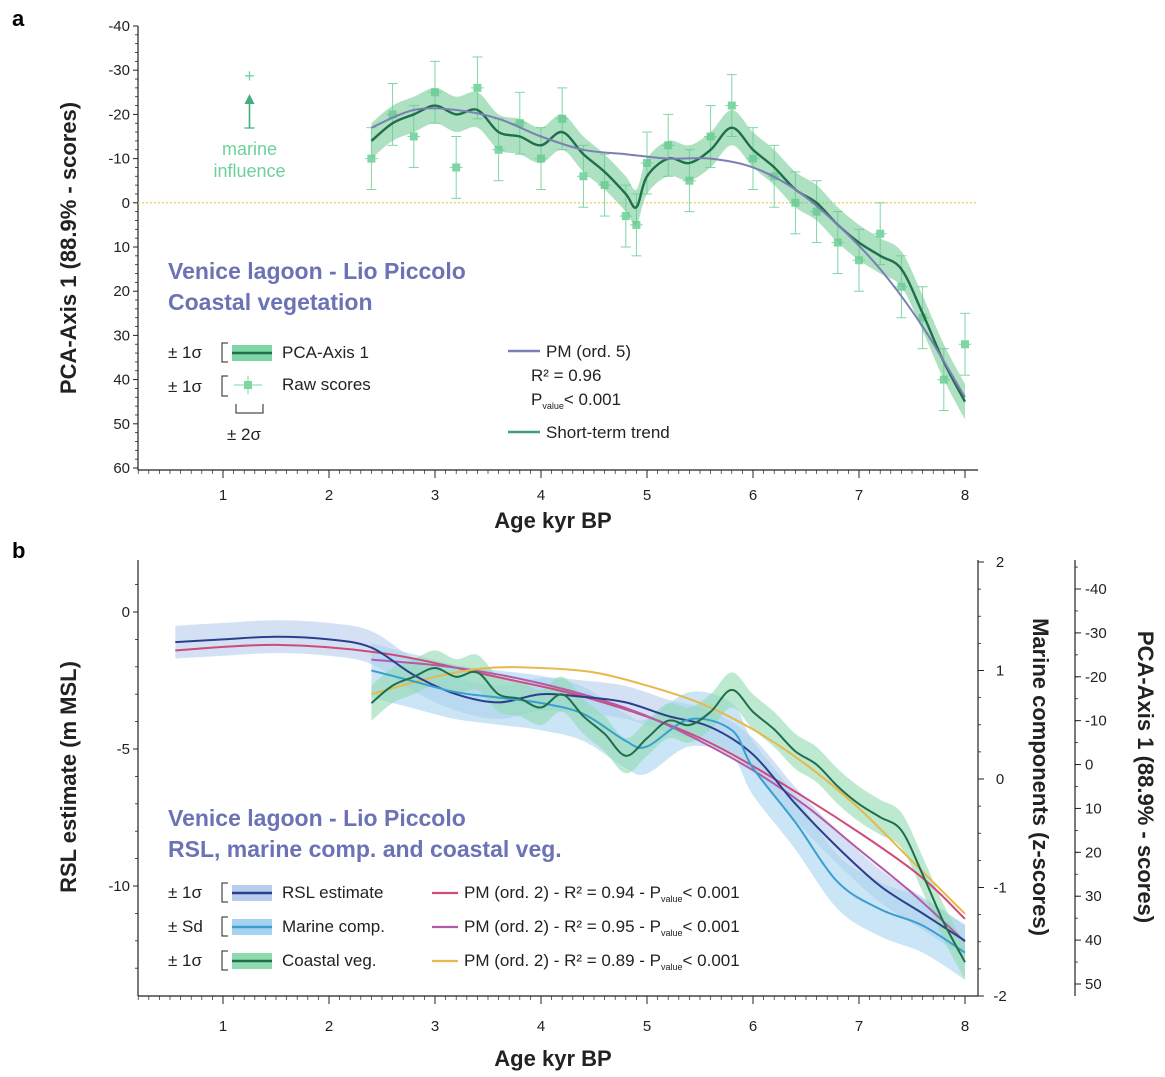  I want to click on legend-prefix: ± Sd, so click(185, 926).